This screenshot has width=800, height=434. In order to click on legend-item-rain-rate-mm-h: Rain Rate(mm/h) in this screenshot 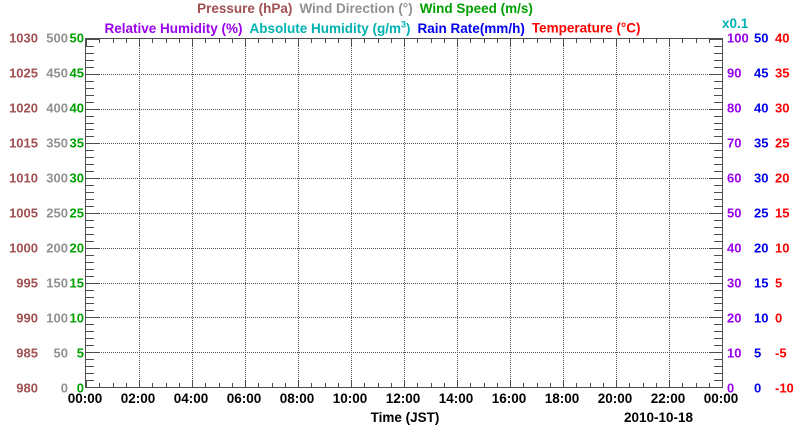, I will do `click(471, 28)`.